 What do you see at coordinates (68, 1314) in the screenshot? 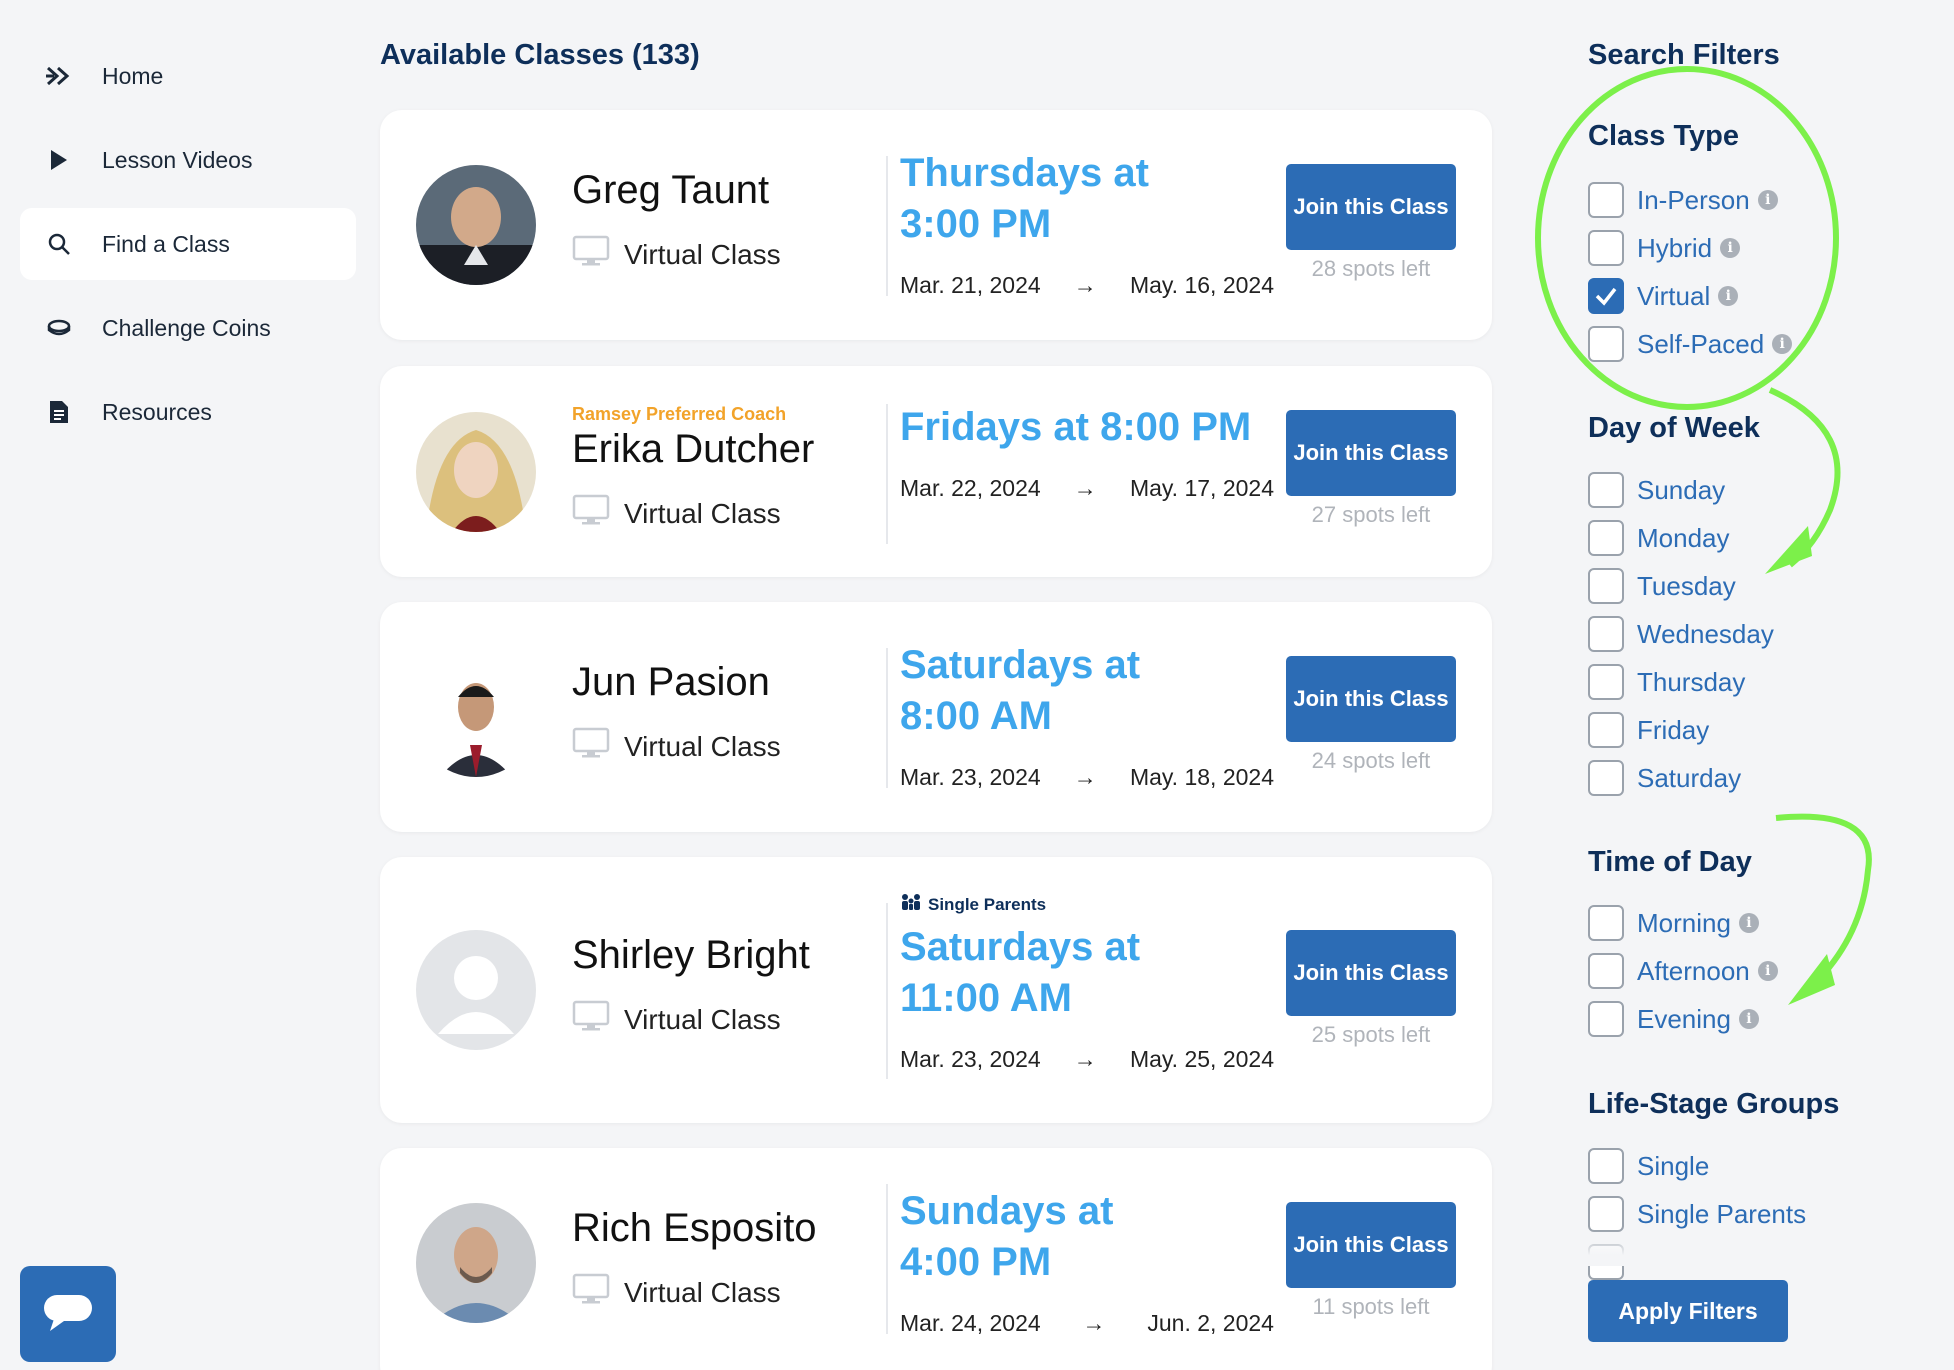
I see `chat-button` at bounding box center [68, 1314].